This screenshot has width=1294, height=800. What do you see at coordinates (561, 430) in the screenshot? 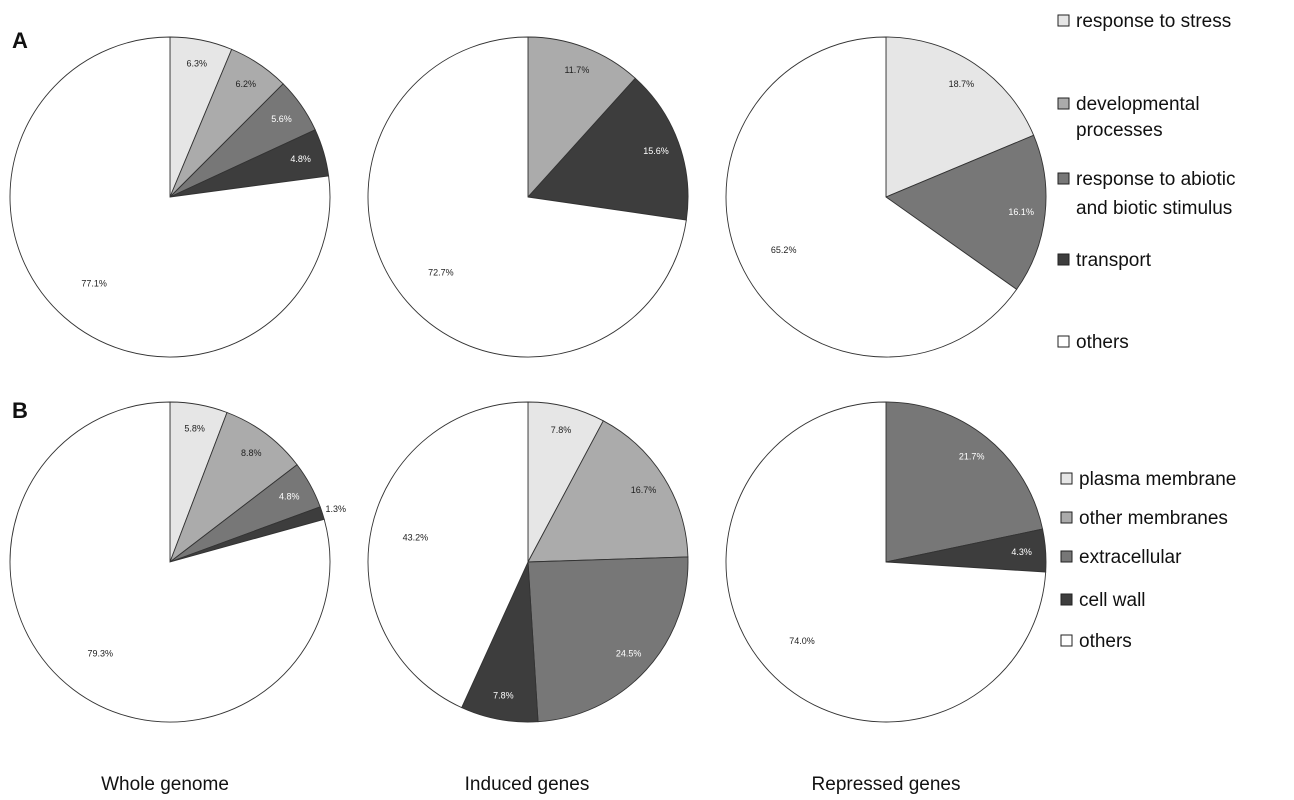
I see `slice-label-plasma-membrane: 7.8%` at bounding box center [561, 430].